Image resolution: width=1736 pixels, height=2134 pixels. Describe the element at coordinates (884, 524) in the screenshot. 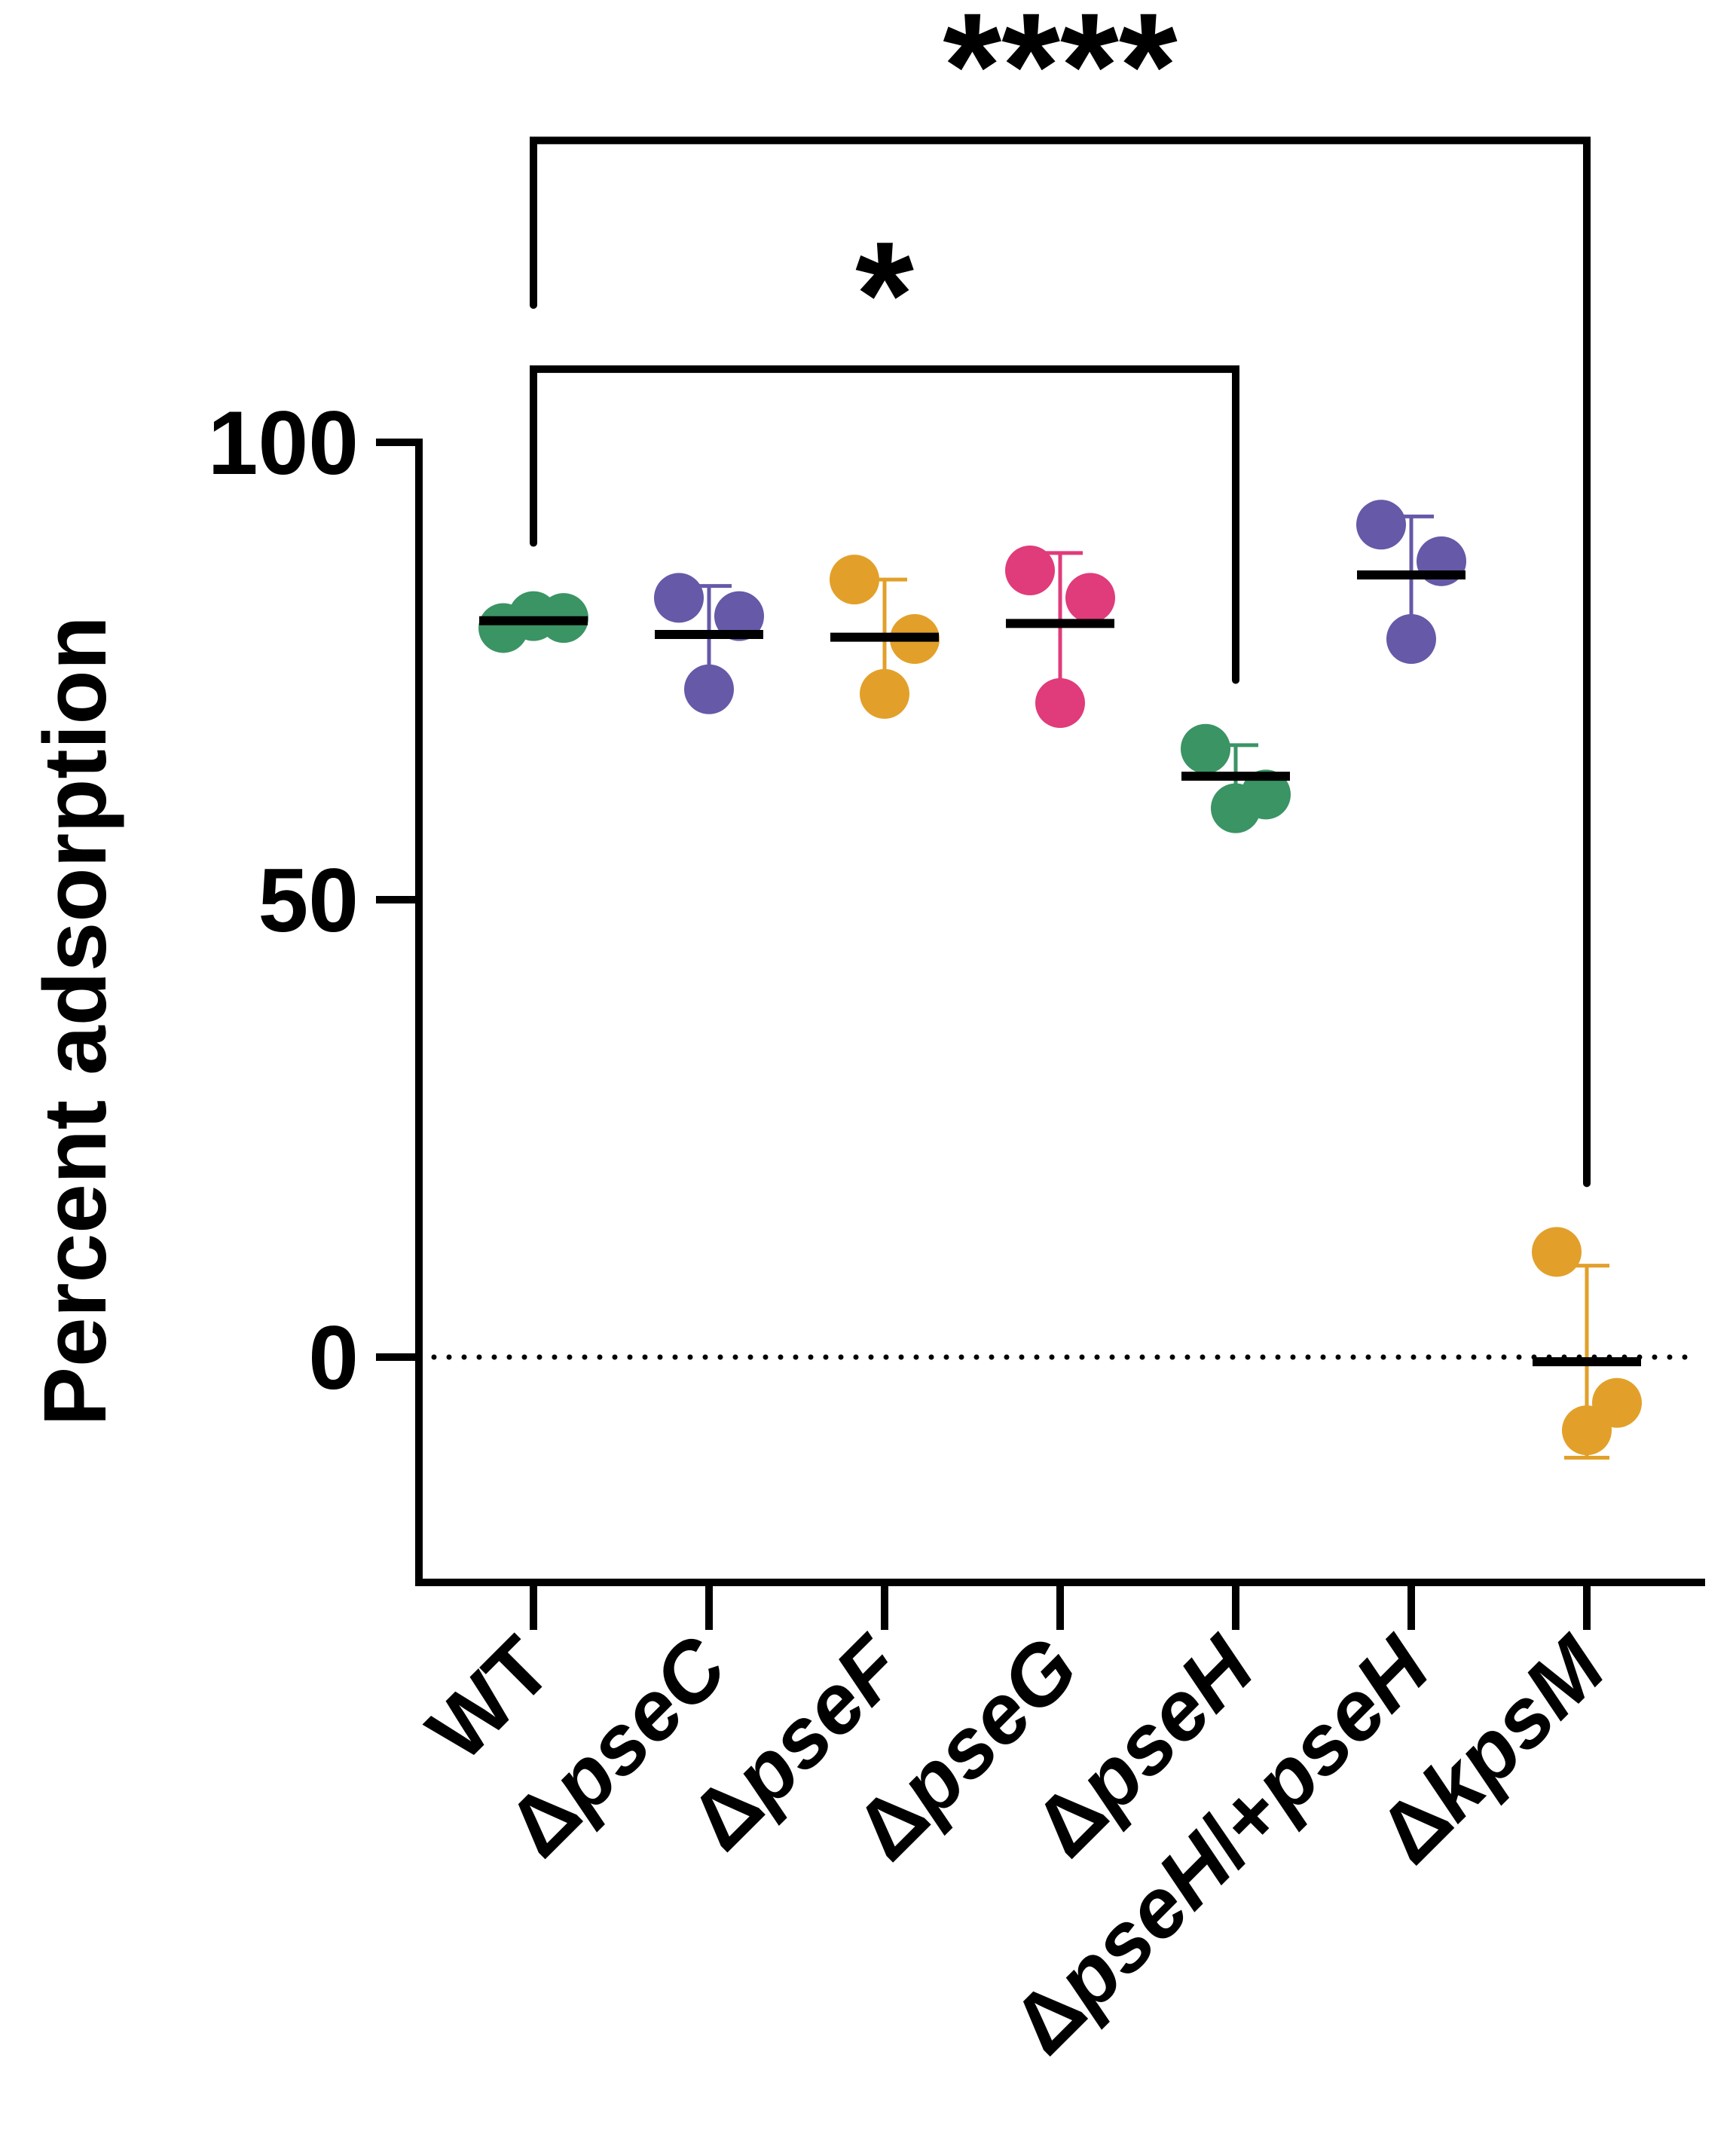

I see `significance-bracket` at that location.